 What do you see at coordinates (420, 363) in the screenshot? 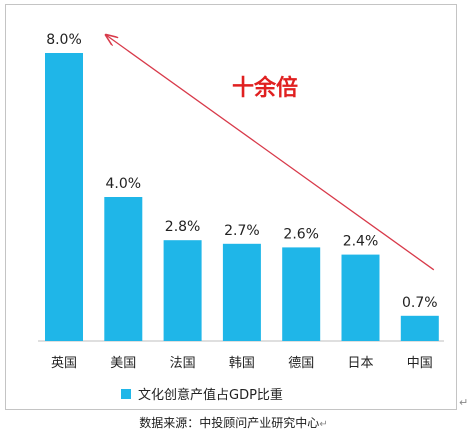
I see `category-label-6: 中国` at bounding box center [420, 363].